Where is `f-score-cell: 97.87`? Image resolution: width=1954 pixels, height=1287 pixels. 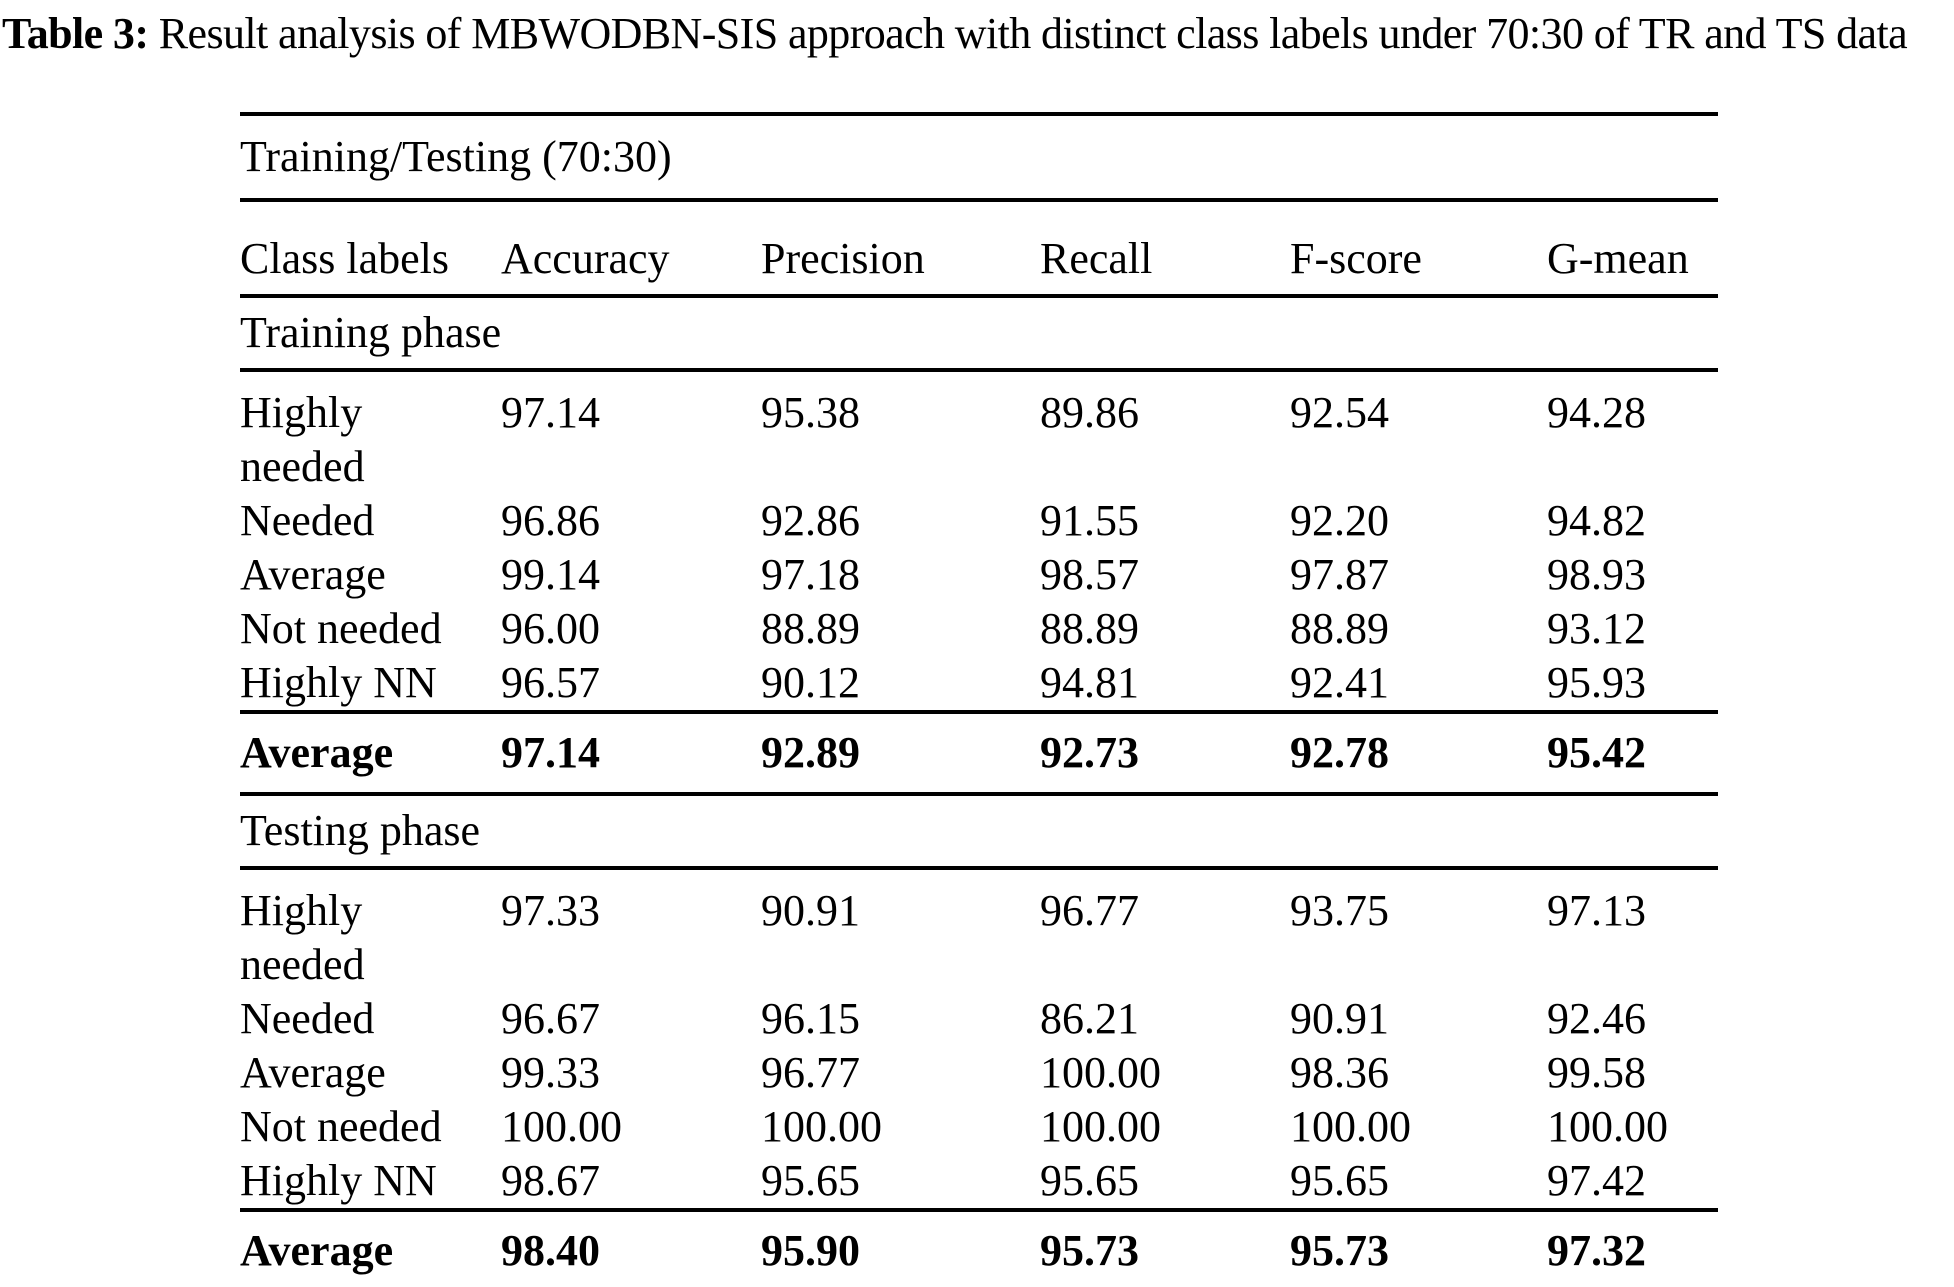 f-score-cell: 97.87 is located at coordinates (1339, 574).